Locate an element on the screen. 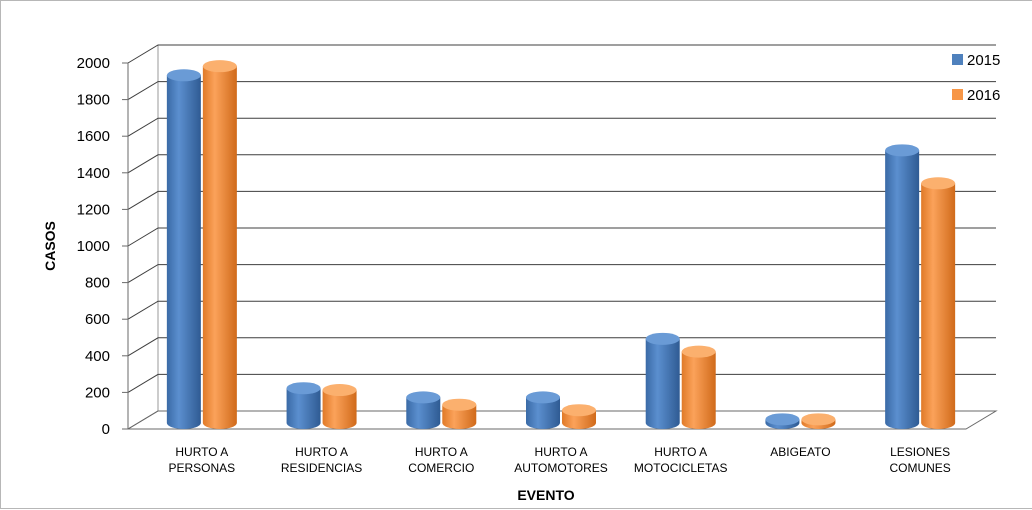 This screenshot has width=1032, height=510. y-tick-label: 1200 is located at coordinates (93, 209).